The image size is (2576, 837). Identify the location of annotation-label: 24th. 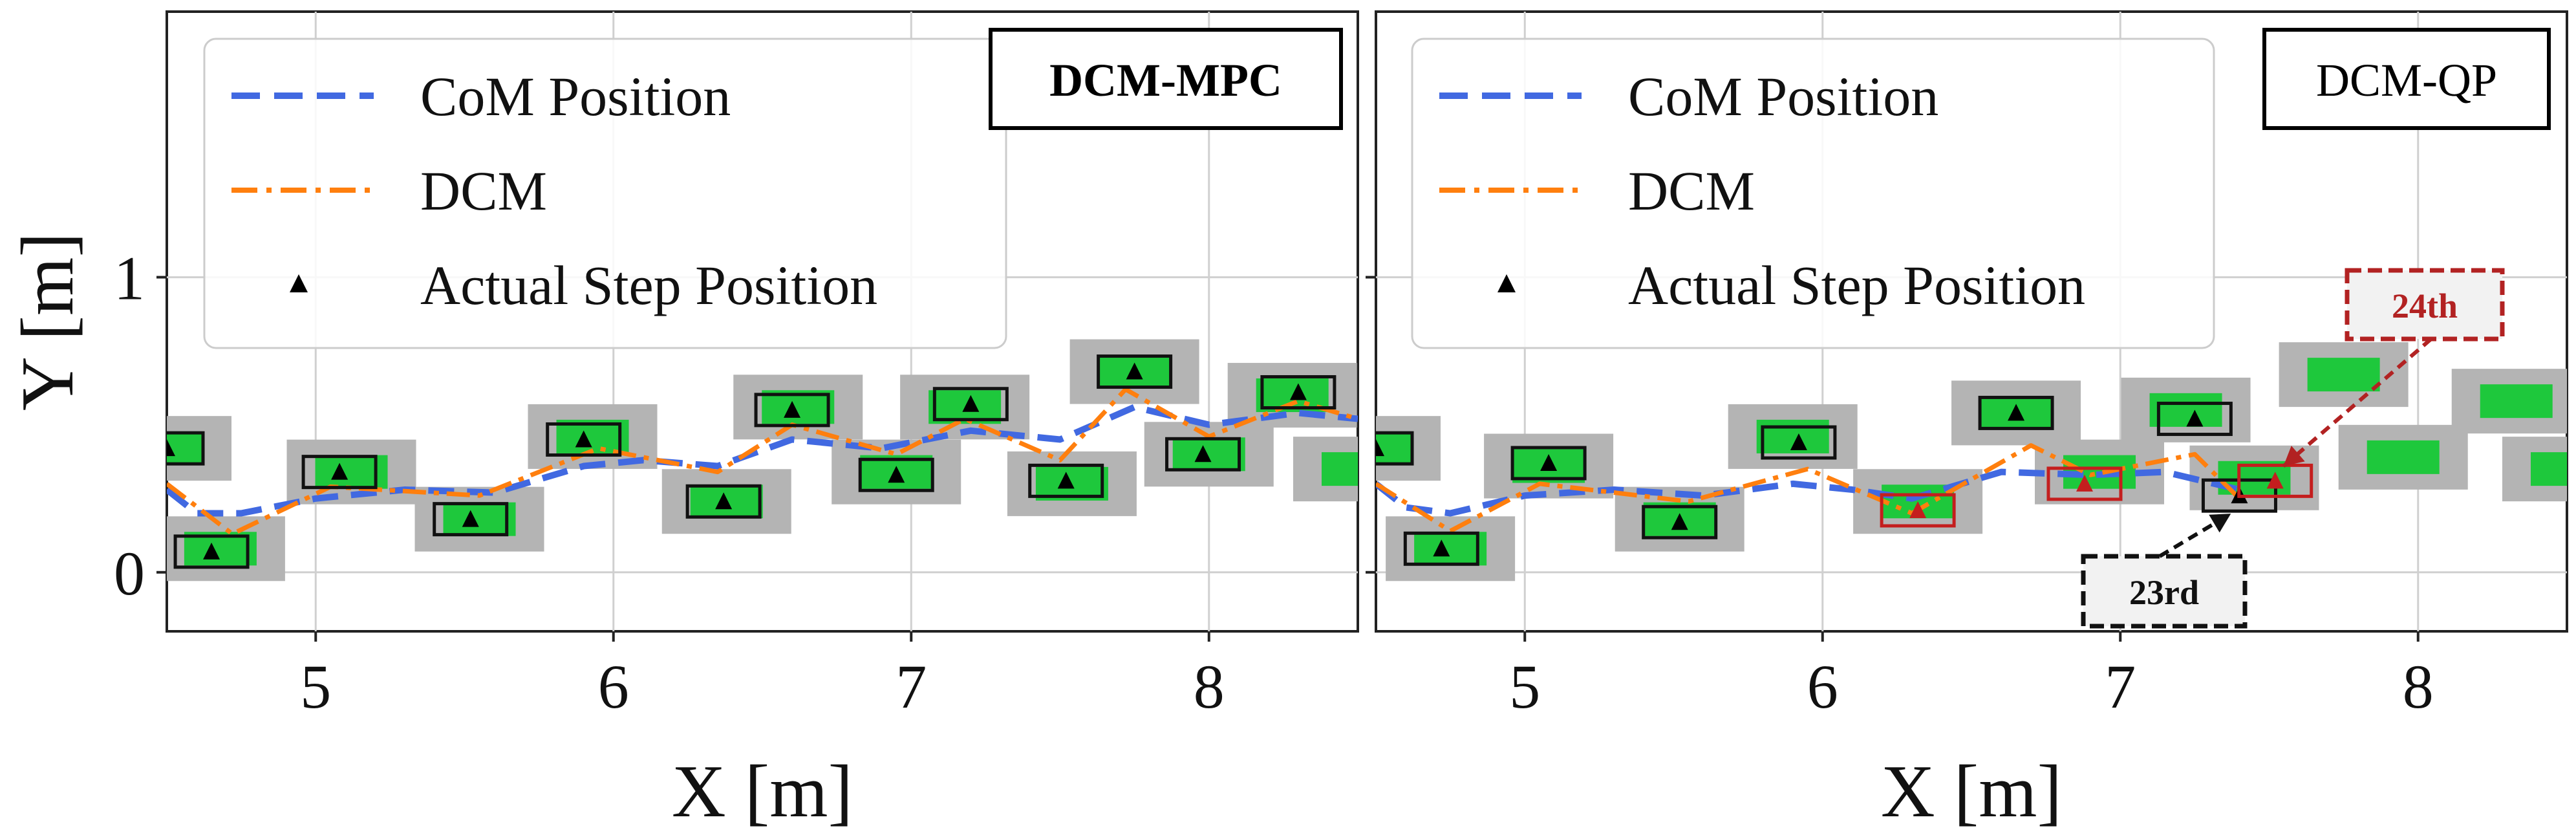
(2425, 306).